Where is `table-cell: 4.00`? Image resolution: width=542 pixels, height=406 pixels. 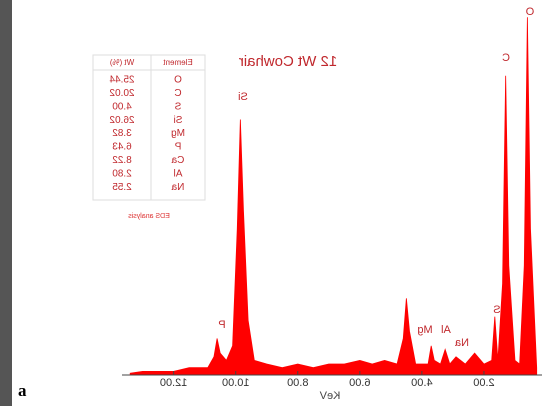 table-cell: 4.00 is located at coordinates (122, 106).